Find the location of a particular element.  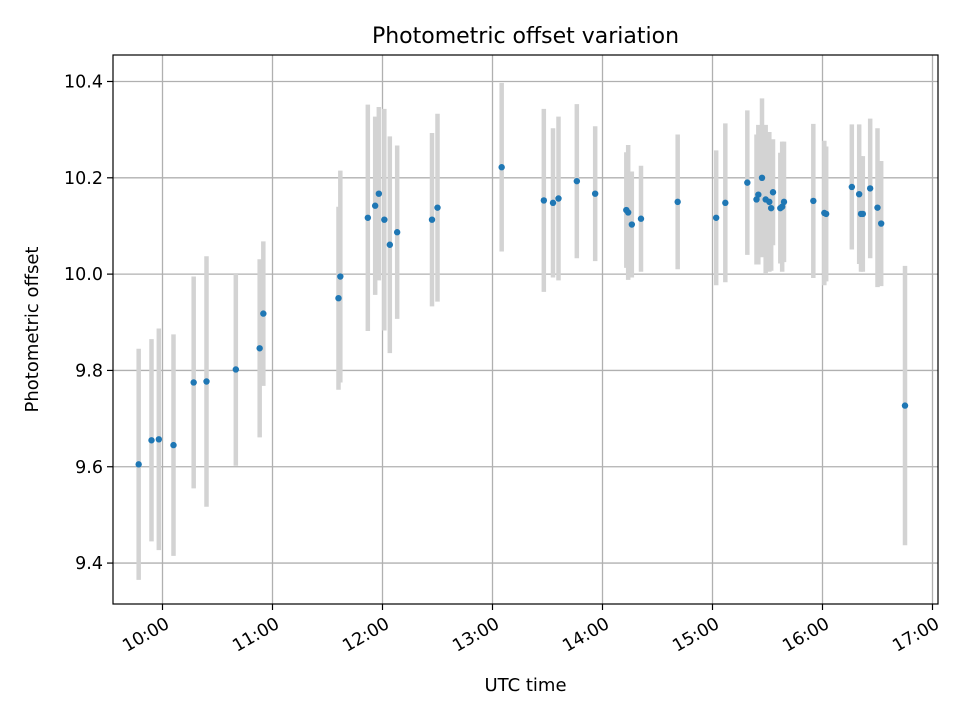

y-tick-label: 10.2 is located at coordinates (83, 179).